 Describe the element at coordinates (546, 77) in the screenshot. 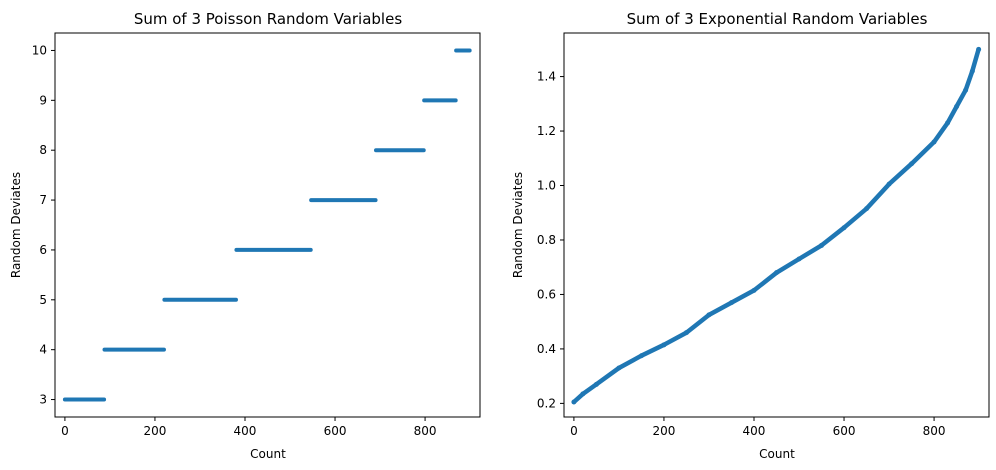

I see `right-y-tick-label: 1.4` at that location.